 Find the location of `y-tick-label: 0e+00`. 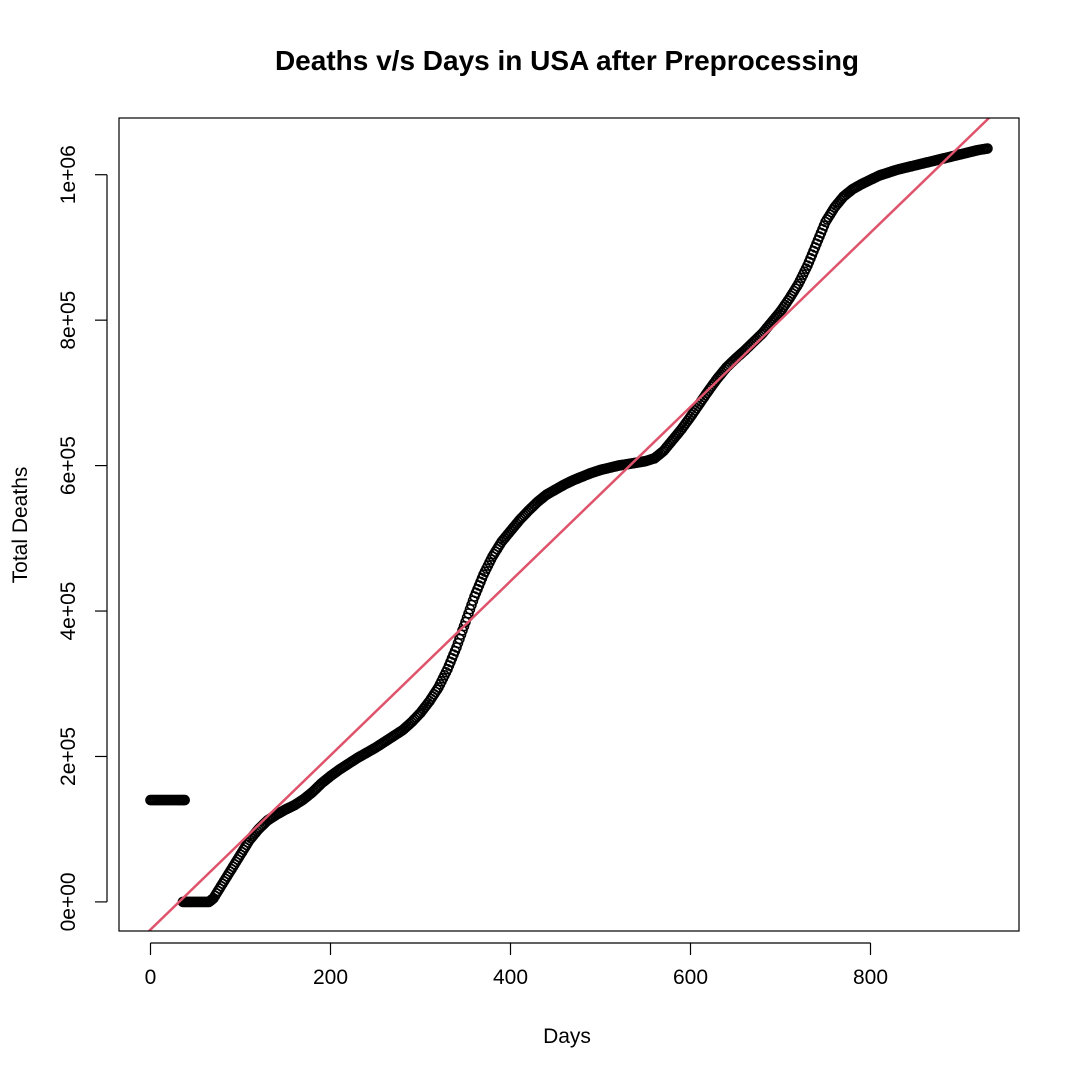

y-tick-label: 0e+00 is located at coordinates (68, 901).